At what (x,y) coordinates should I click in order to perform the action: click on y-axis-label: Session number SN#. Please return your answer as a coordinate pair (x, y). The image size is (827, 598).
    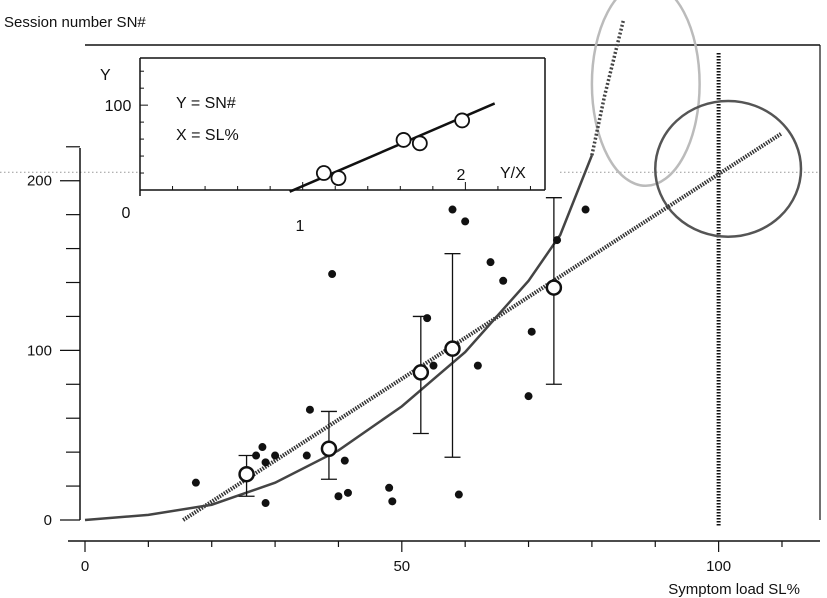
    Looking at the image, I should click on (75, 22).